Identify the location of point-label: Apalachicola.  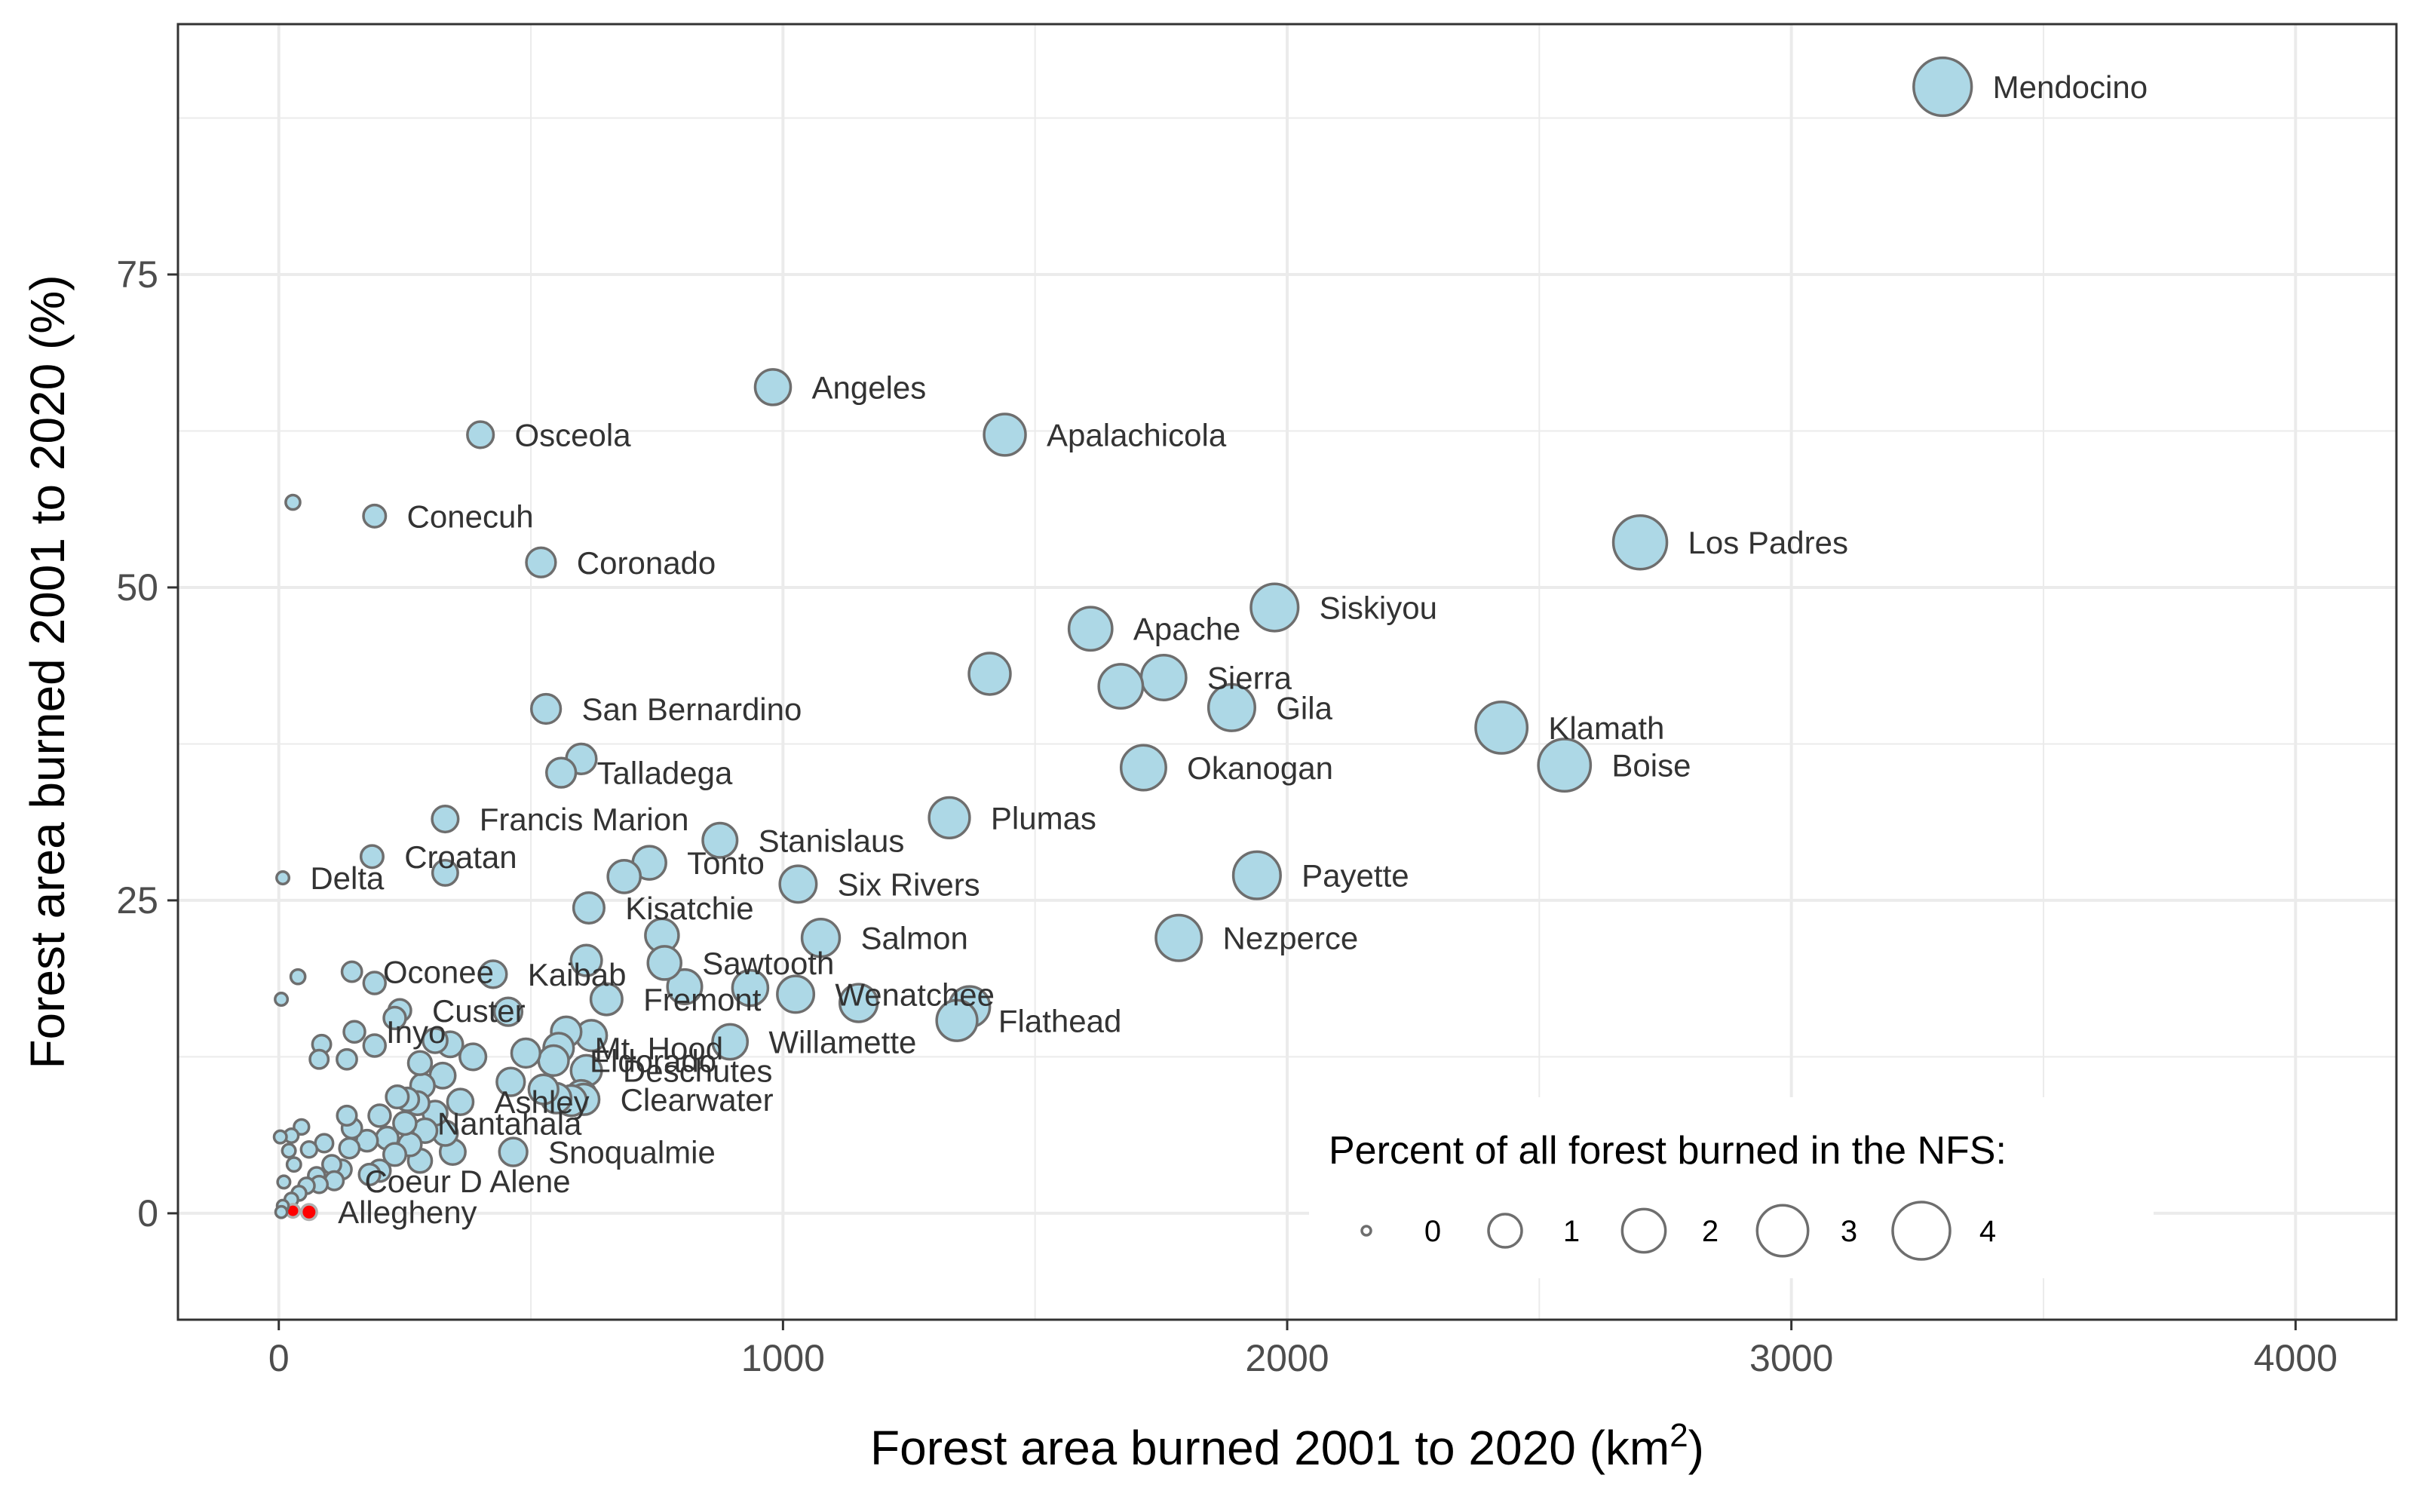
(1137, 434).